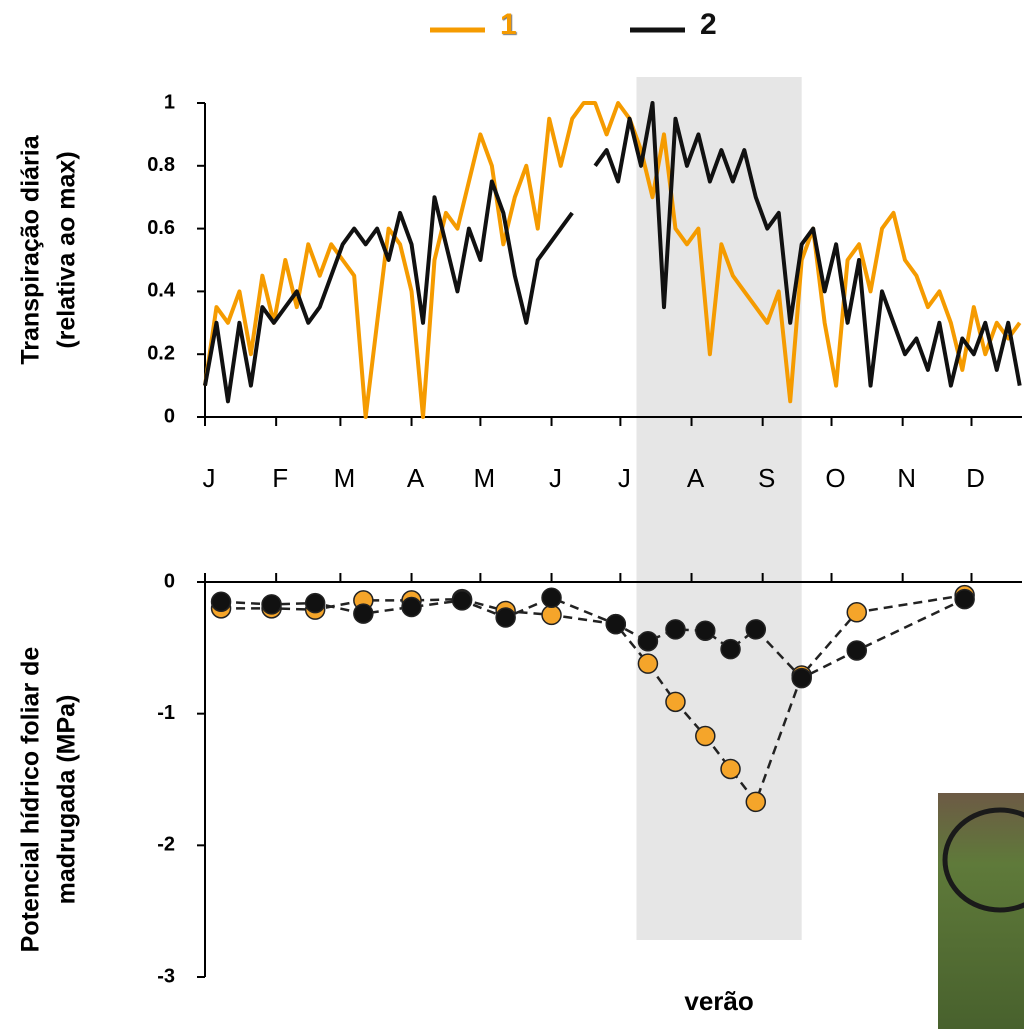 The width and height of the screenshot is (1024, 1029). What do you see at coordinates (169, 102) in the screenshot?
I see `y-tick-label: 1` at bounding box center [169, 102].